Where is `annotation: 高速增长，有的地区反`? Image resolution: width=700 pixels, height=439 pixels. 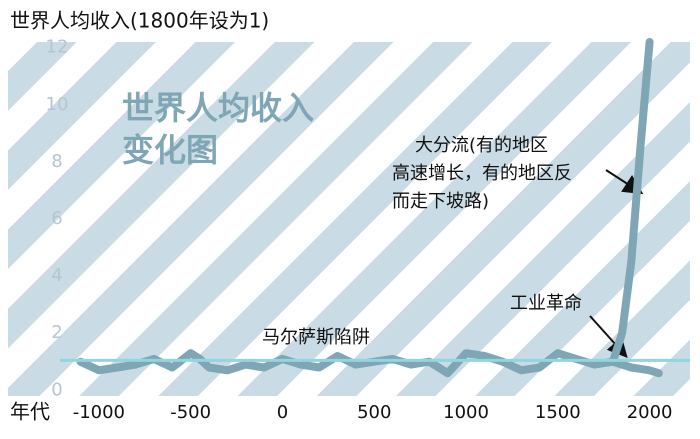
annotation: 高速增长，有的地区反 is located at coordinates (482, 173).